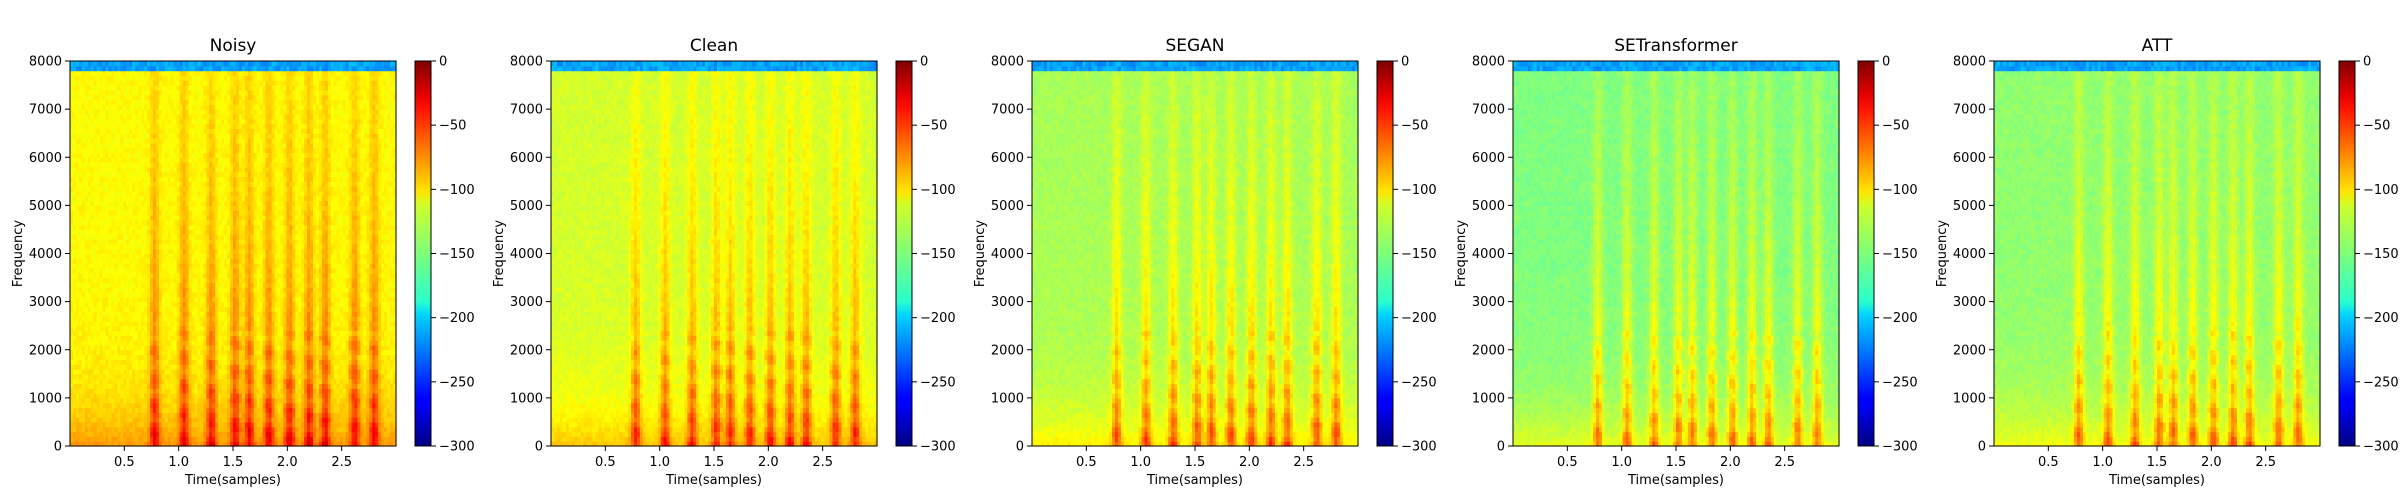  What do you see at coordinates (1194, 46) in the screenshot?
I see `chart-title: SEGAN` at bounding box center [1194, 46].